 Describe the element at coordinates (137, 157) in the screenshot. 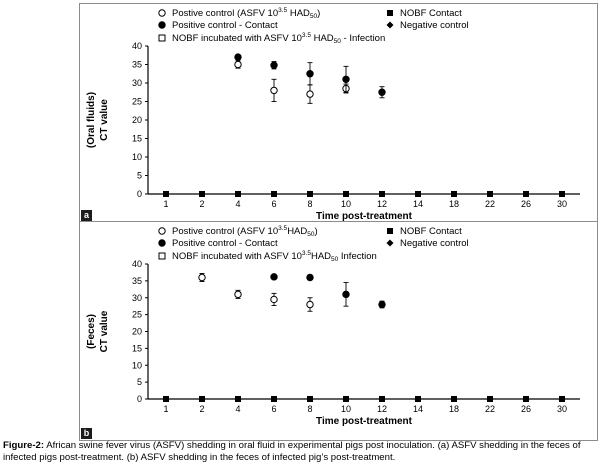

I see `y-tick-label: 10` at that location.